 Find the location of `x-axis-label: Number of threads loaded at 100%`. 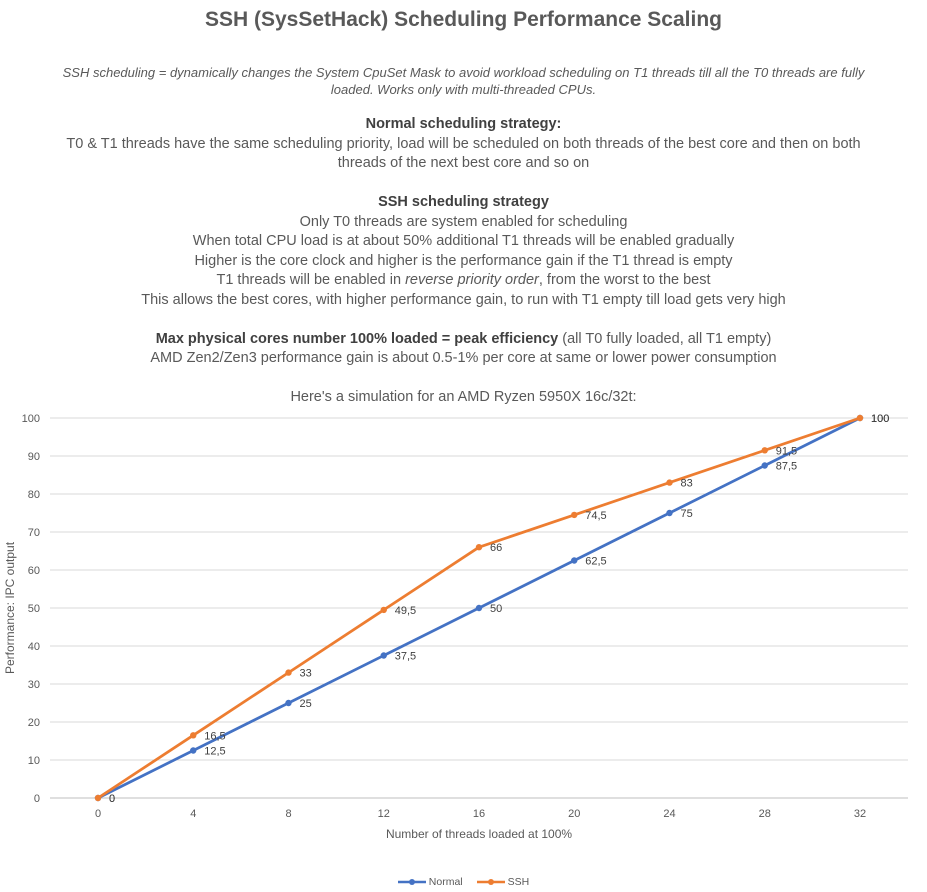

x-axis-label: Number of threads loaded at 100% is located at coordinates (479, 834).